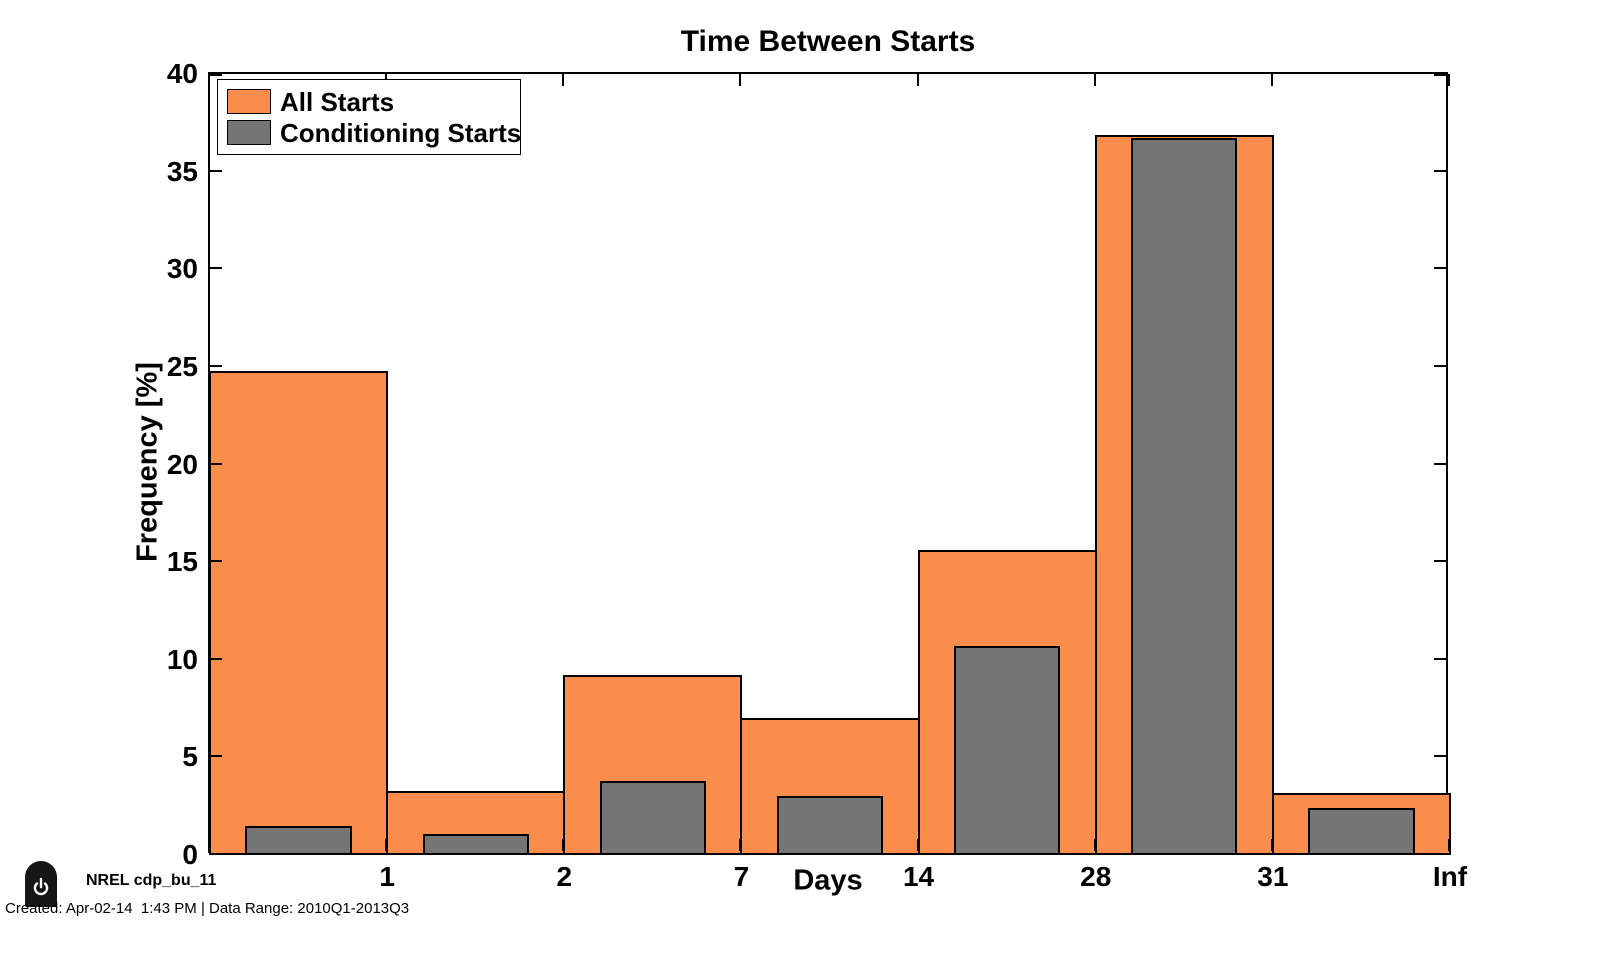 The width and height of the screenshot is (1599, 960). I want to click on legend-item-all-starts: All Starts, so click(373, 101).